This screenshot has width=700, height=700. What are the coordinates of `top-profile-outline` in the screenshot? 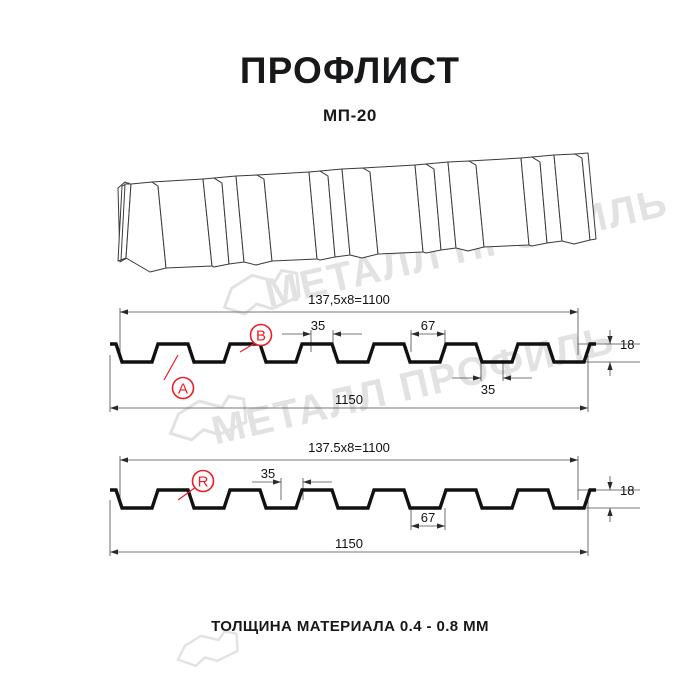 It's located at (353, 353).